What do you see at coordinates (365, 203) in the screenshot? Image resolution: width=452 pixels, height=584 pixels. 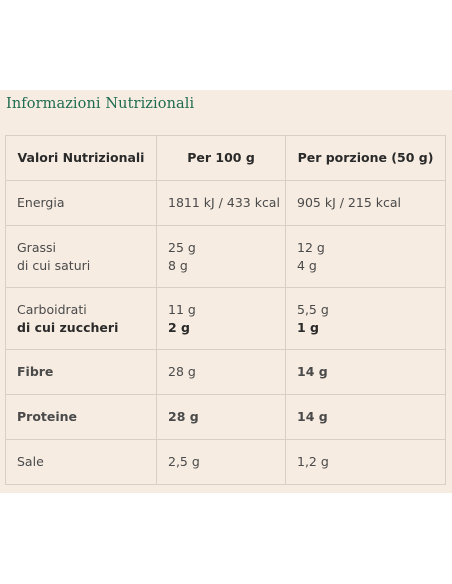 I see `value-per-portion: 905 kJ / 215 kcal` at bounding box center [365, 203].